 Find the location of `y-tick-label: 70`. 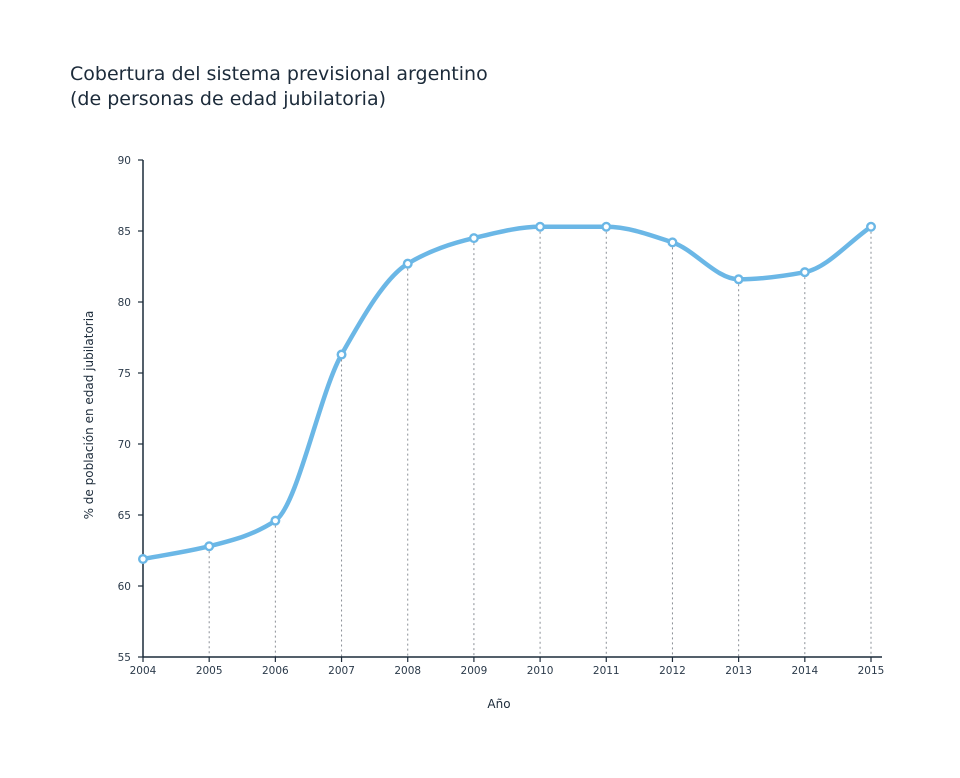

y-tick-label: 70 is located at coordinates (124, 445).